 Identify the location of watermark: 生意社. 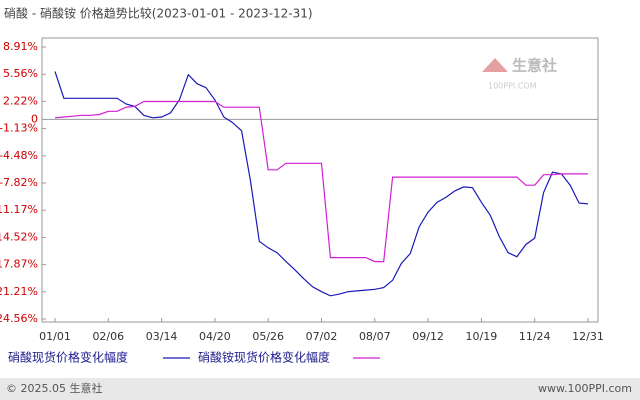
(534, 66).